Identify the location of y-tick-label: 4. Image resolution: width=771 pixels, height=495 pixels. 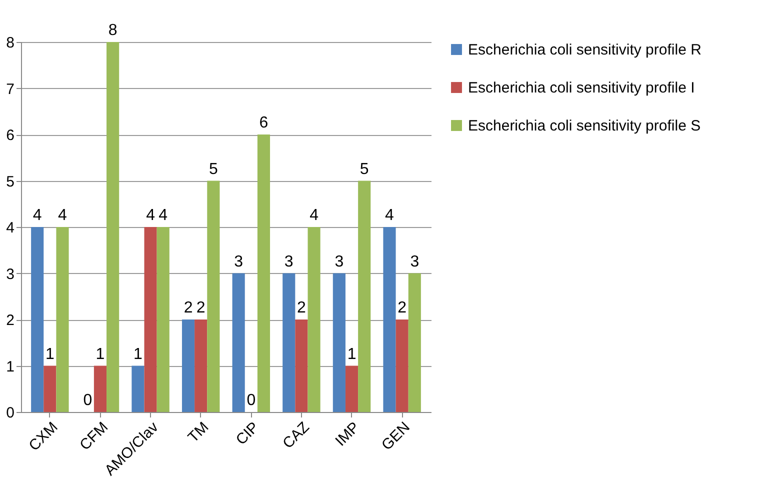
(10, 228).